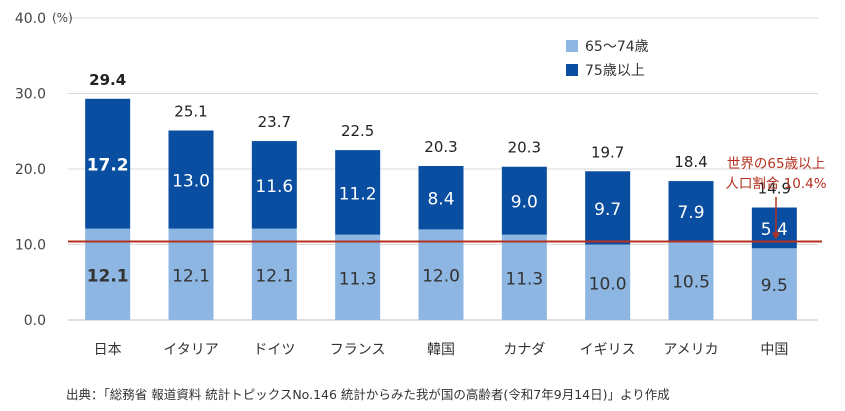 This screenshot has width=845, height=411. I want to click on data-label-65-74: 10.5, so click(691, 282).